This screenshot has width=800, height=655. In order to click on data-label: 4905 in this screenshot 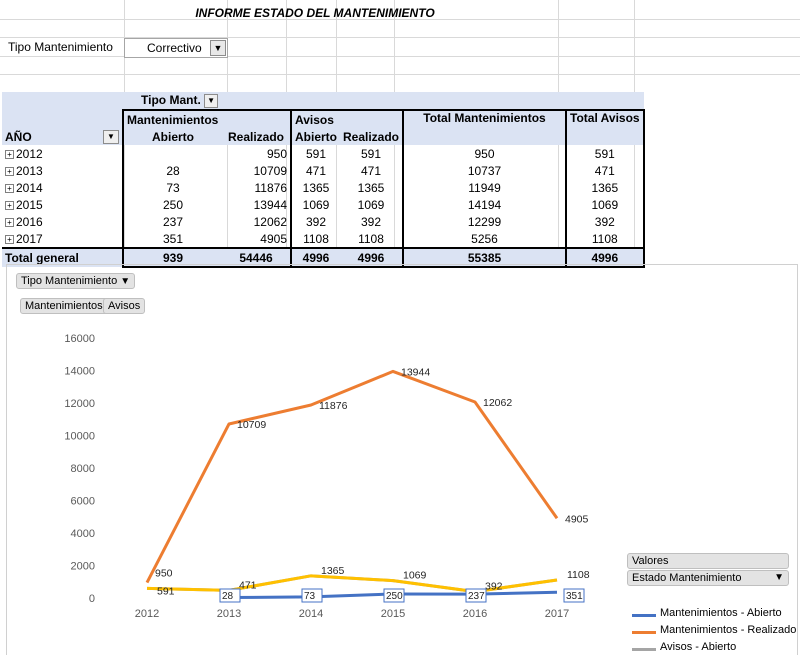, I will do `click(577, 519)`.